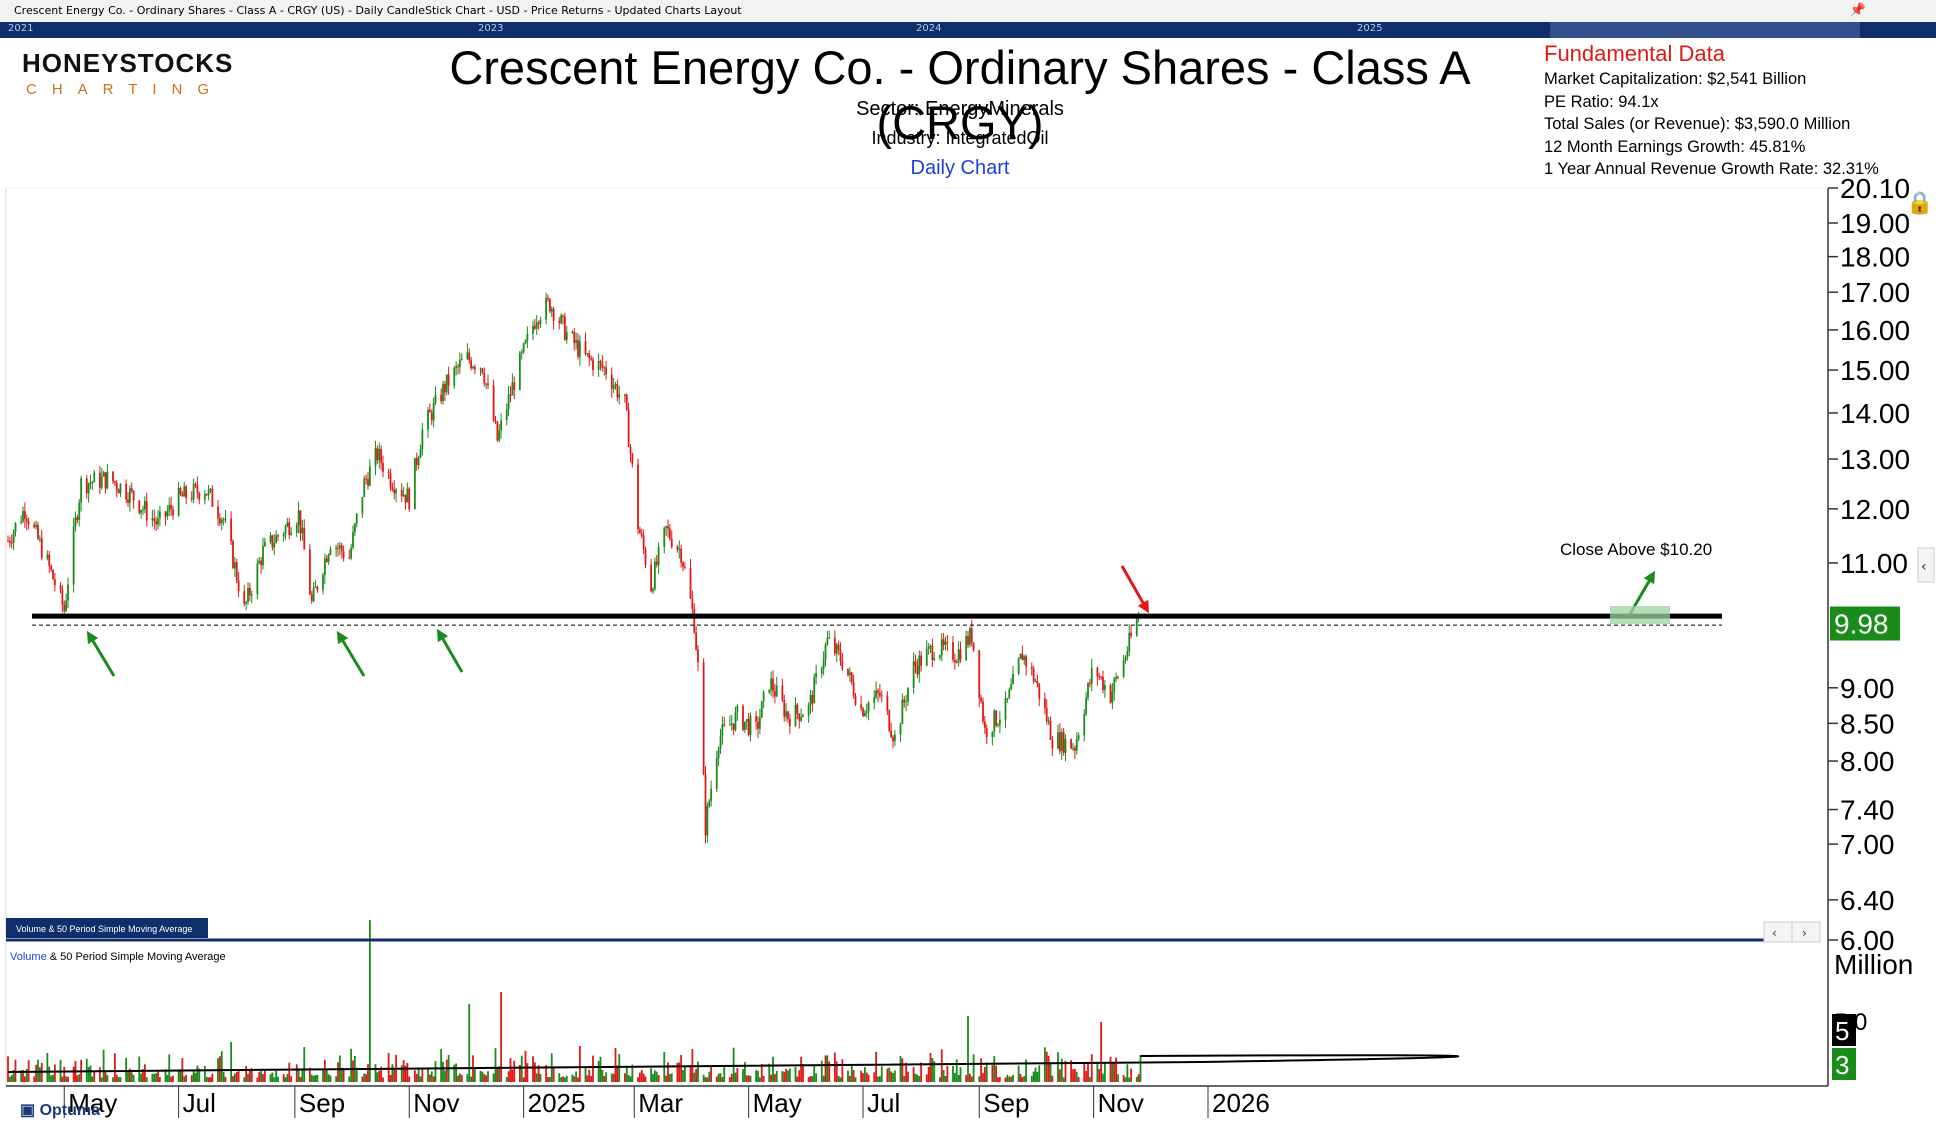 The image size is (1936, 1130). Describe the element at coordinates (899, 608) in the screenshot. I see `annotations: Close Above $10.20` at that location.